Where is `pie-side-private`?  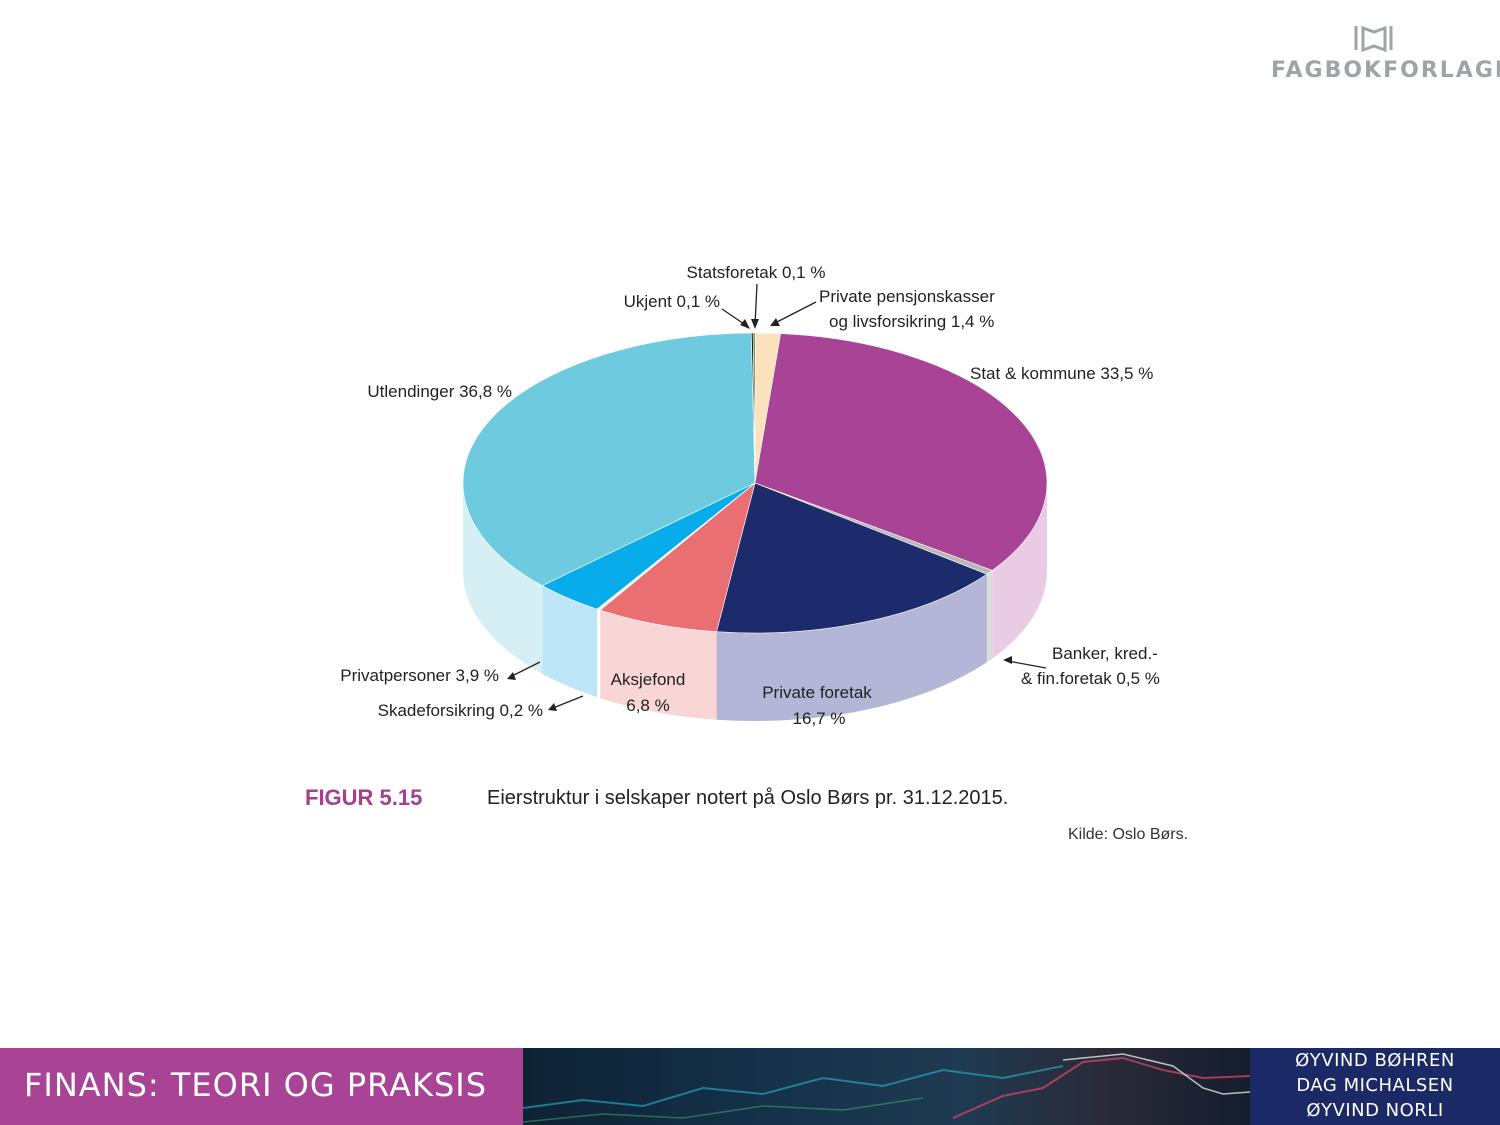
pie-side-private is located at coordinates (851, 647).